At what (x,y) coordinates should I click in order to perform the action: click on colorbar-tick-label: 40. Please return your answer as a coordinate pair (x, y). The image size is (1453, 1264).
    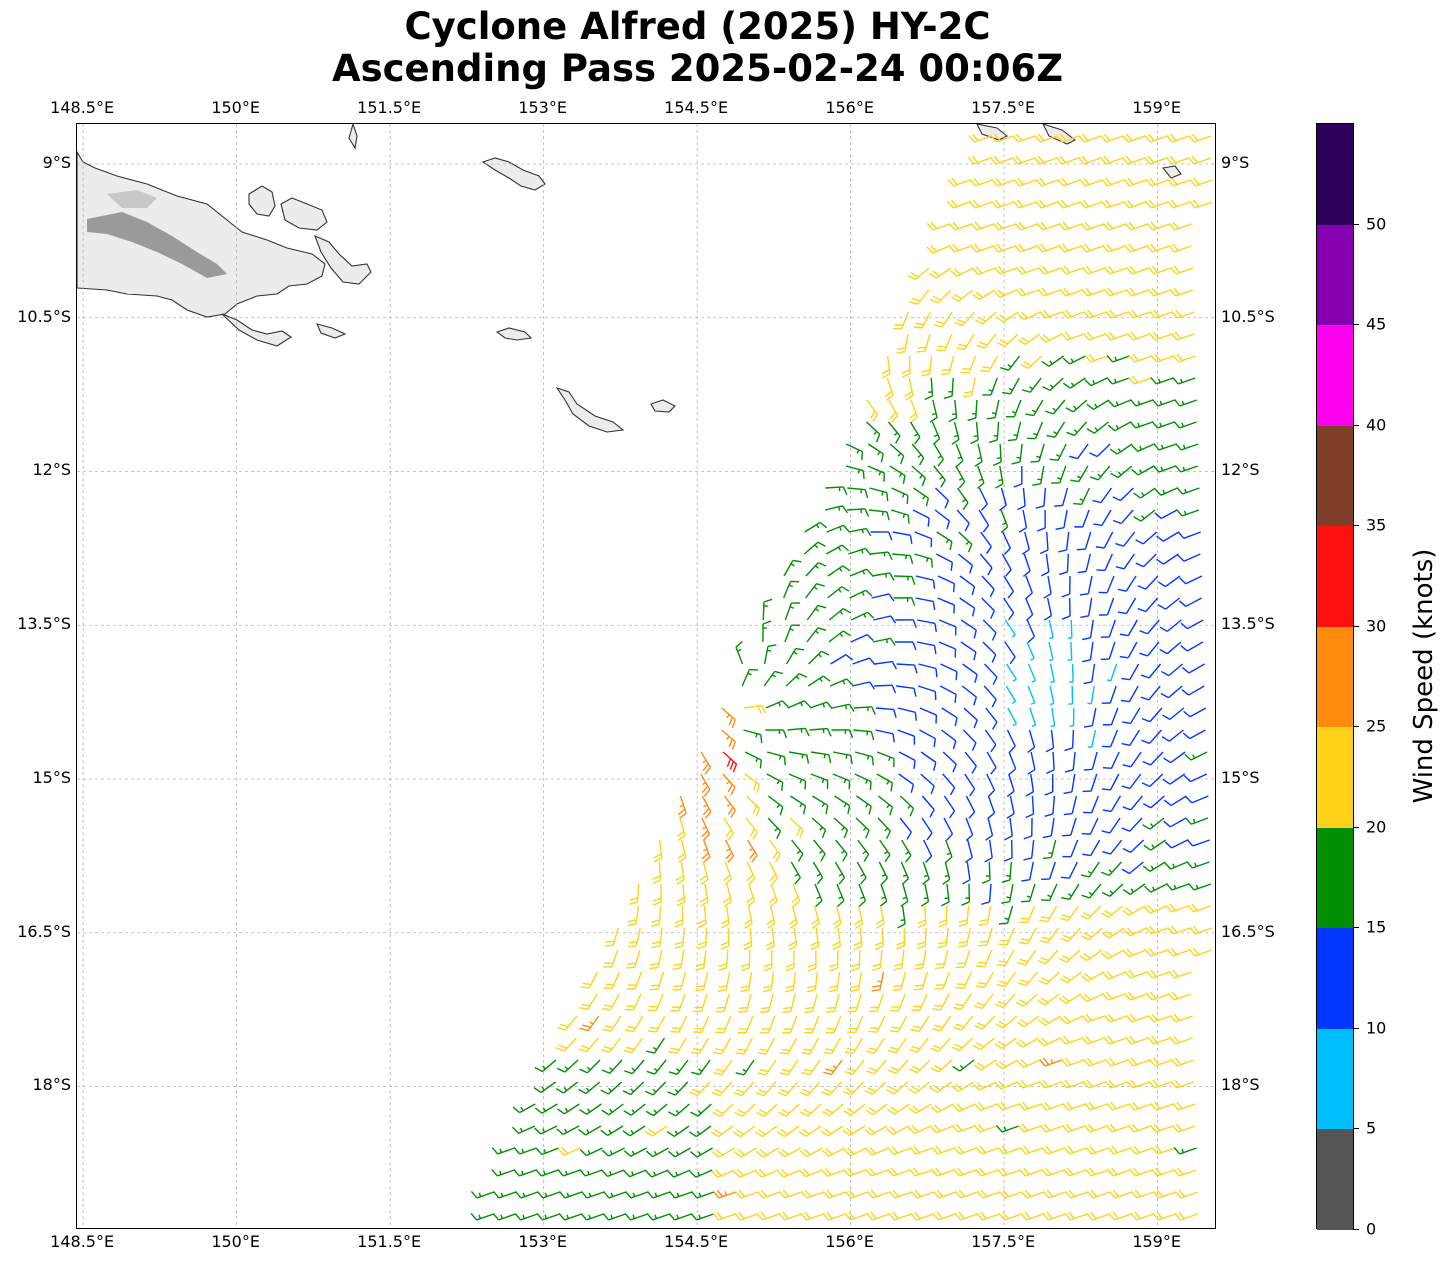
    Looking at the image, I should click on (1376, 425).